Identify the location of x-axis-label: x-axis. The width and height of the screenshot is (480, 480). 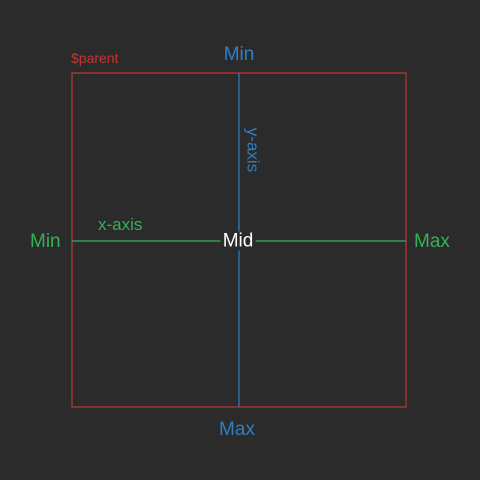
(120, 224).